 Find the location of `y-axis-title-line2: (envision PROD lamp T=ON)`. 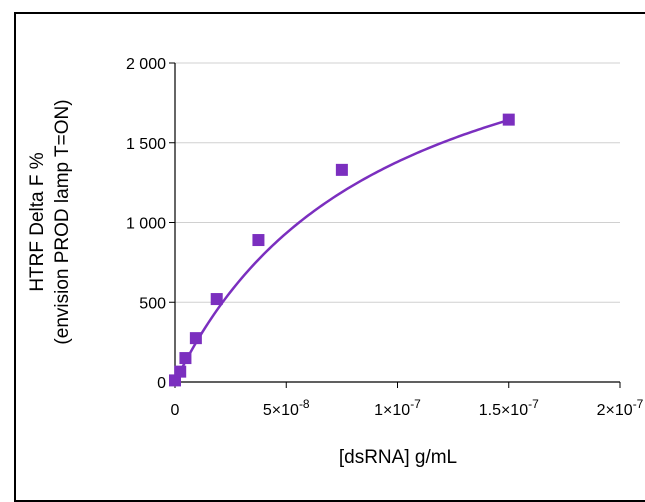

y-axis-title-line2: (envision PROD lamp T=ON) is located at coordinates (62, 221).